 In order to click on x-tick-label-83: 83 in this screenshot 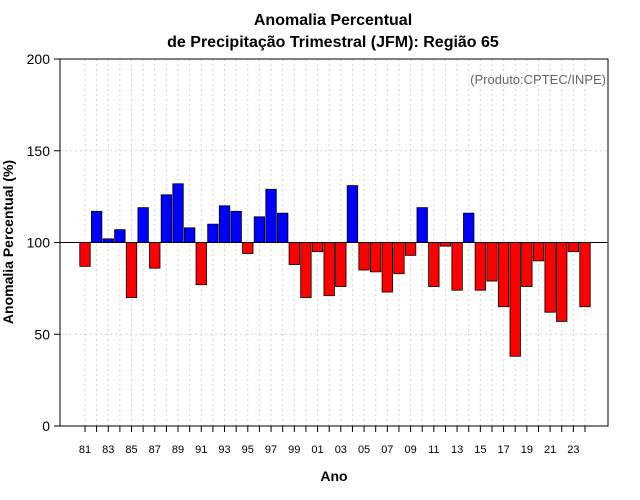, I will do `click(108, 450)`.